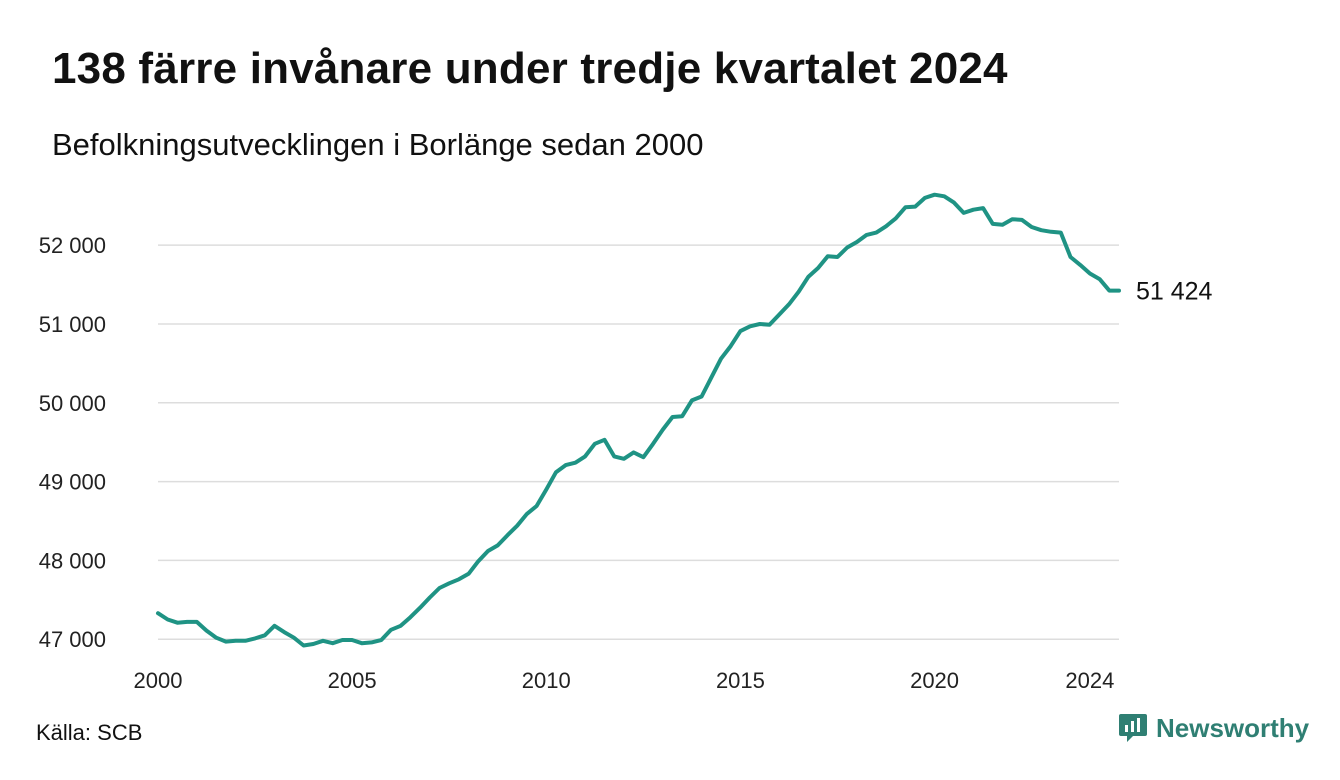 This screenshot has height=780, width=1340. What do you see at coordinates (89, 732) in the screenshot?
I see `source-note: Källa: SCB` at bounding box center [89, 732].